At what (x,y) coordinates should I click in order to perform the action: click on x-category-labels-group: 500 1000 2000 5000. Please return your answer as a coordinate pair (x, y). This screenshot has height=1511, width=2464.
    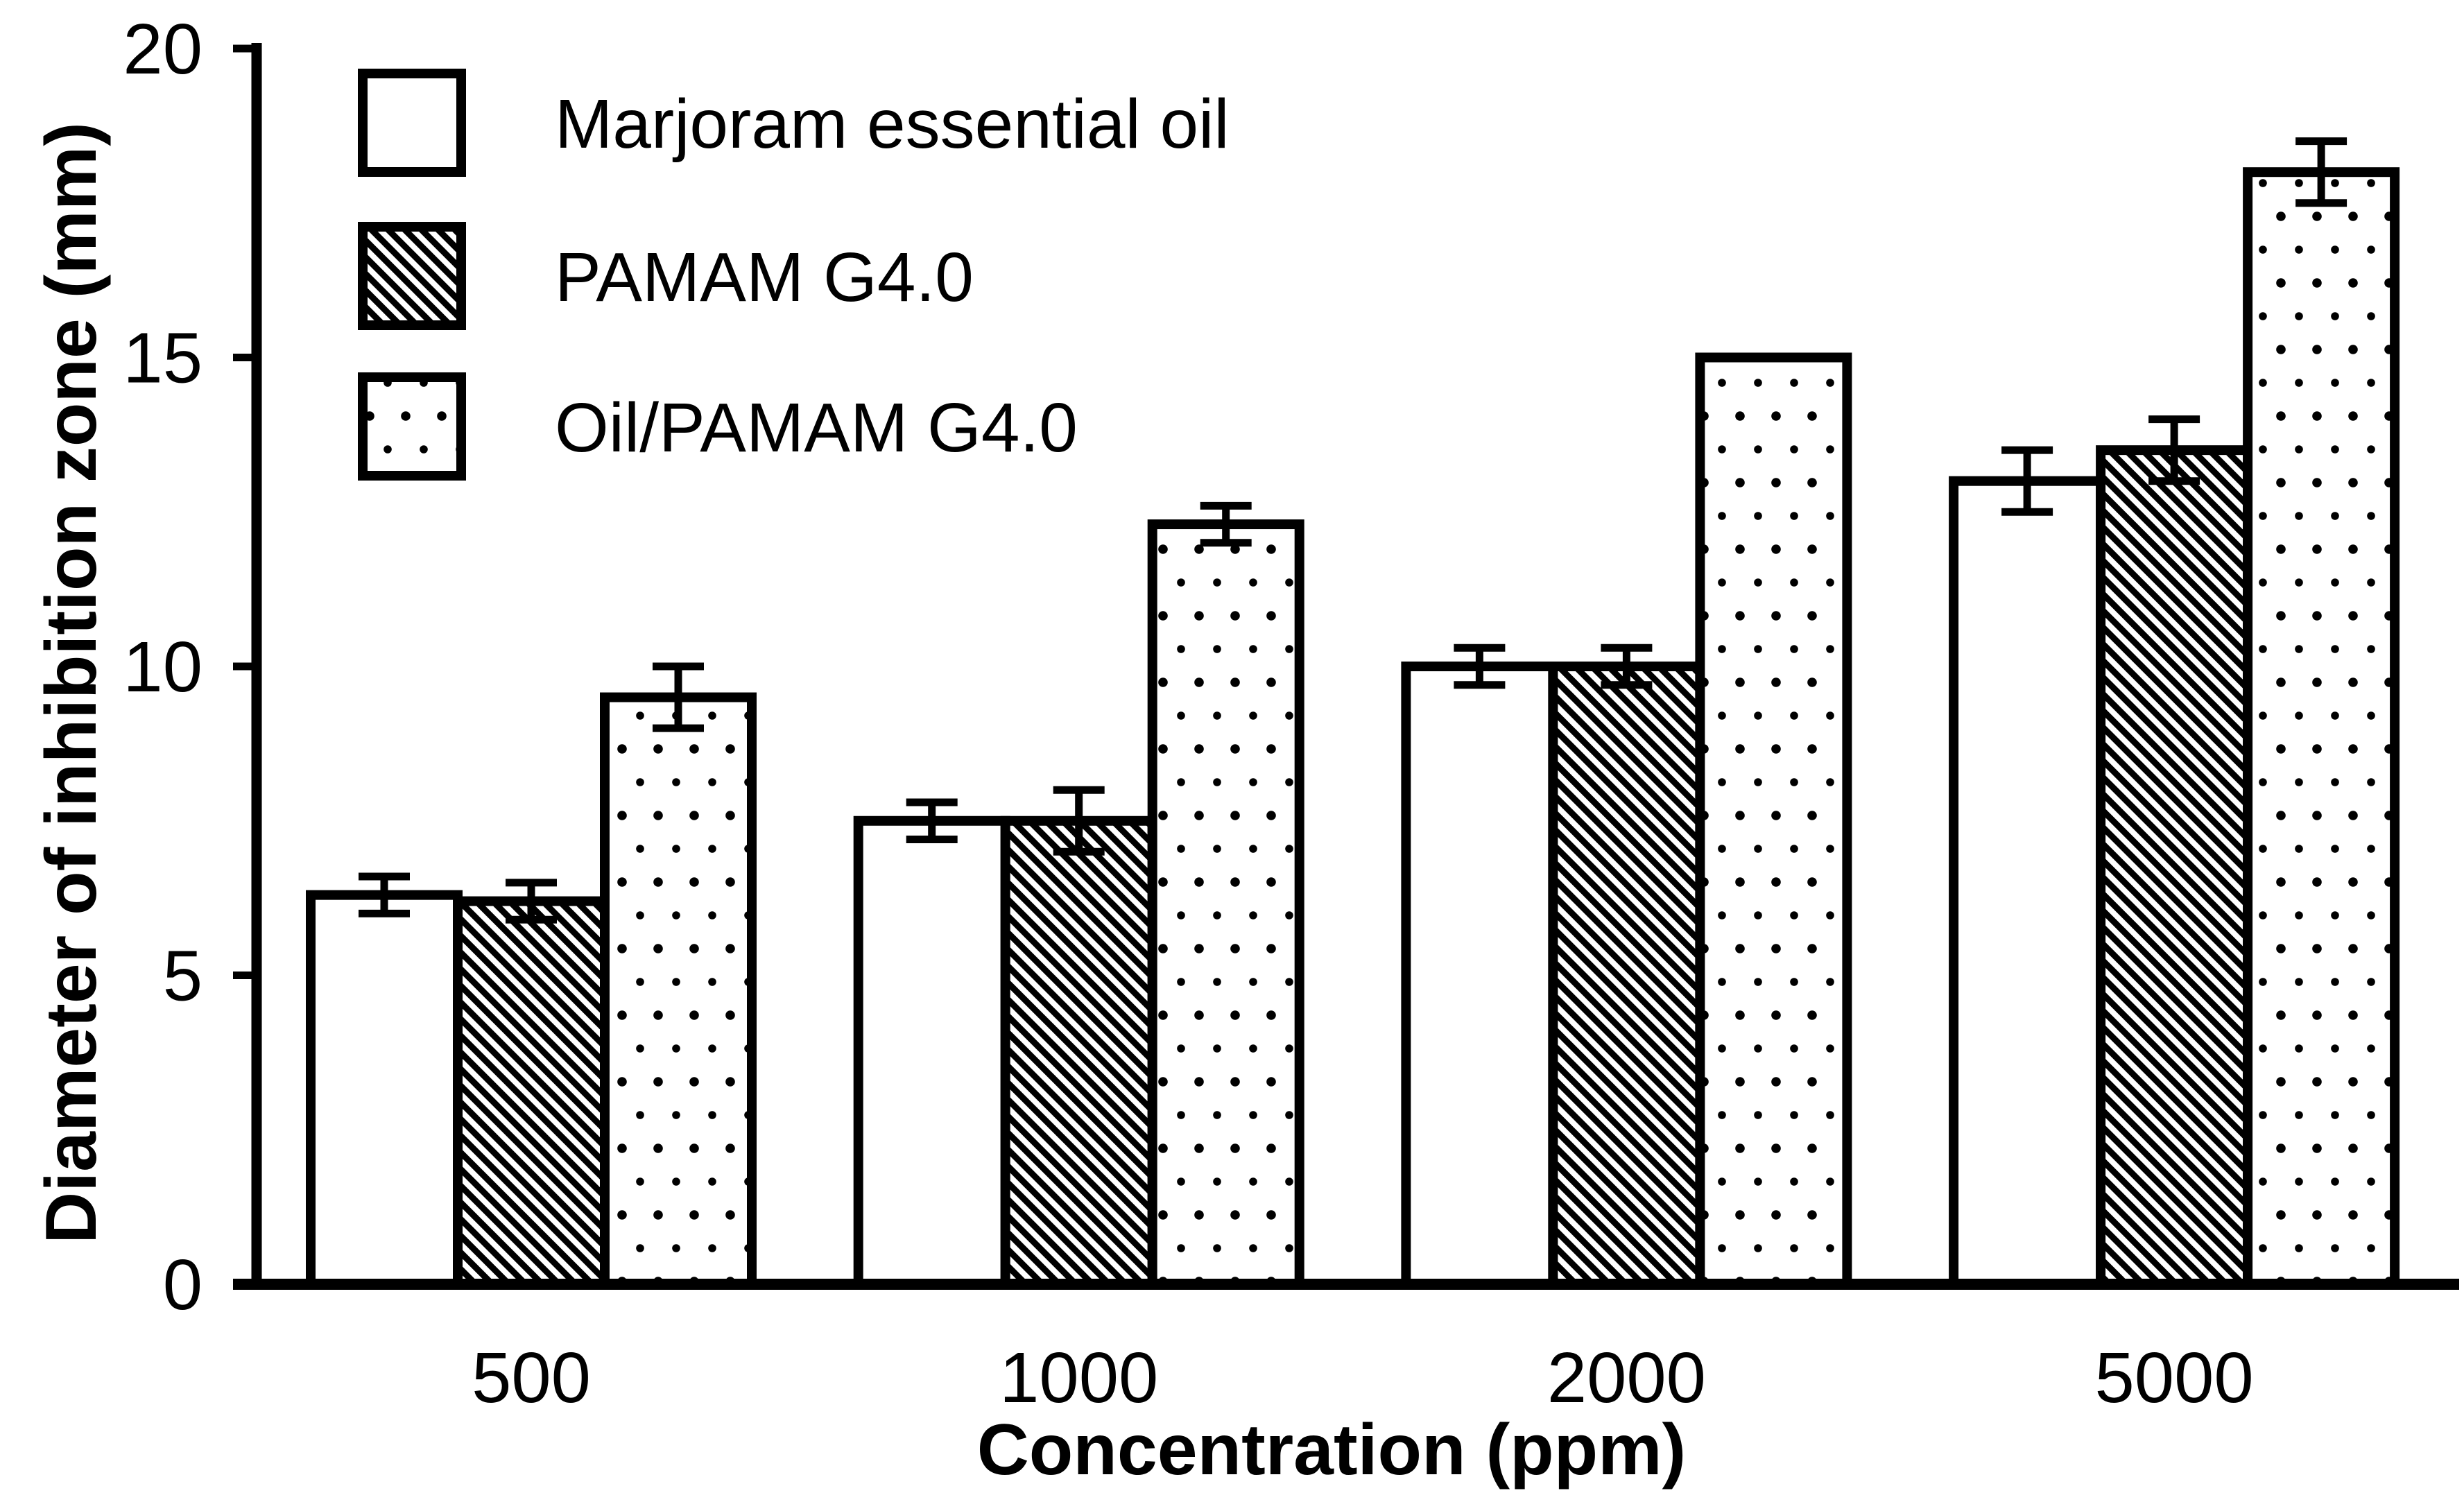
    Looking at the image, I should click on (1363, 1377).